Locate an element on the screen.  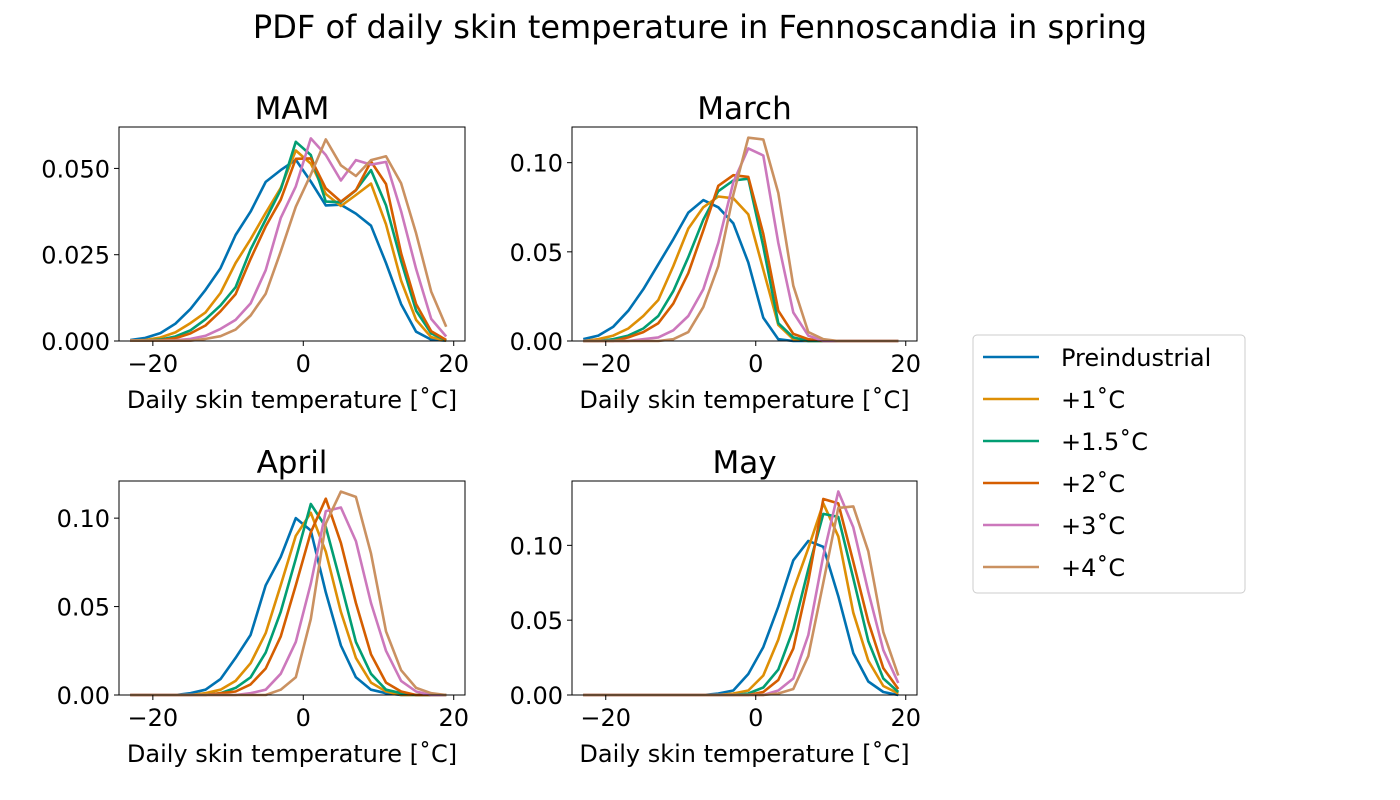
panel-march-xtick-label: −20 is located at coordinates (605, 364).